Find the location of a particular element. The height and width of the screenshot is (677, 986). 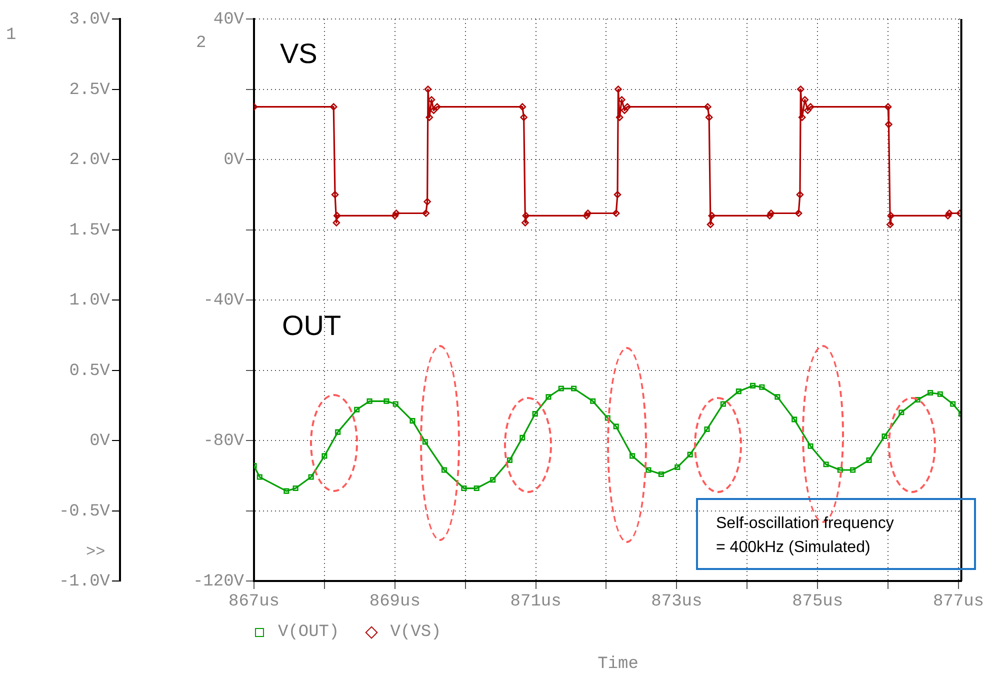

y2-tick-label: -80V is located at coordinates (224, 441).